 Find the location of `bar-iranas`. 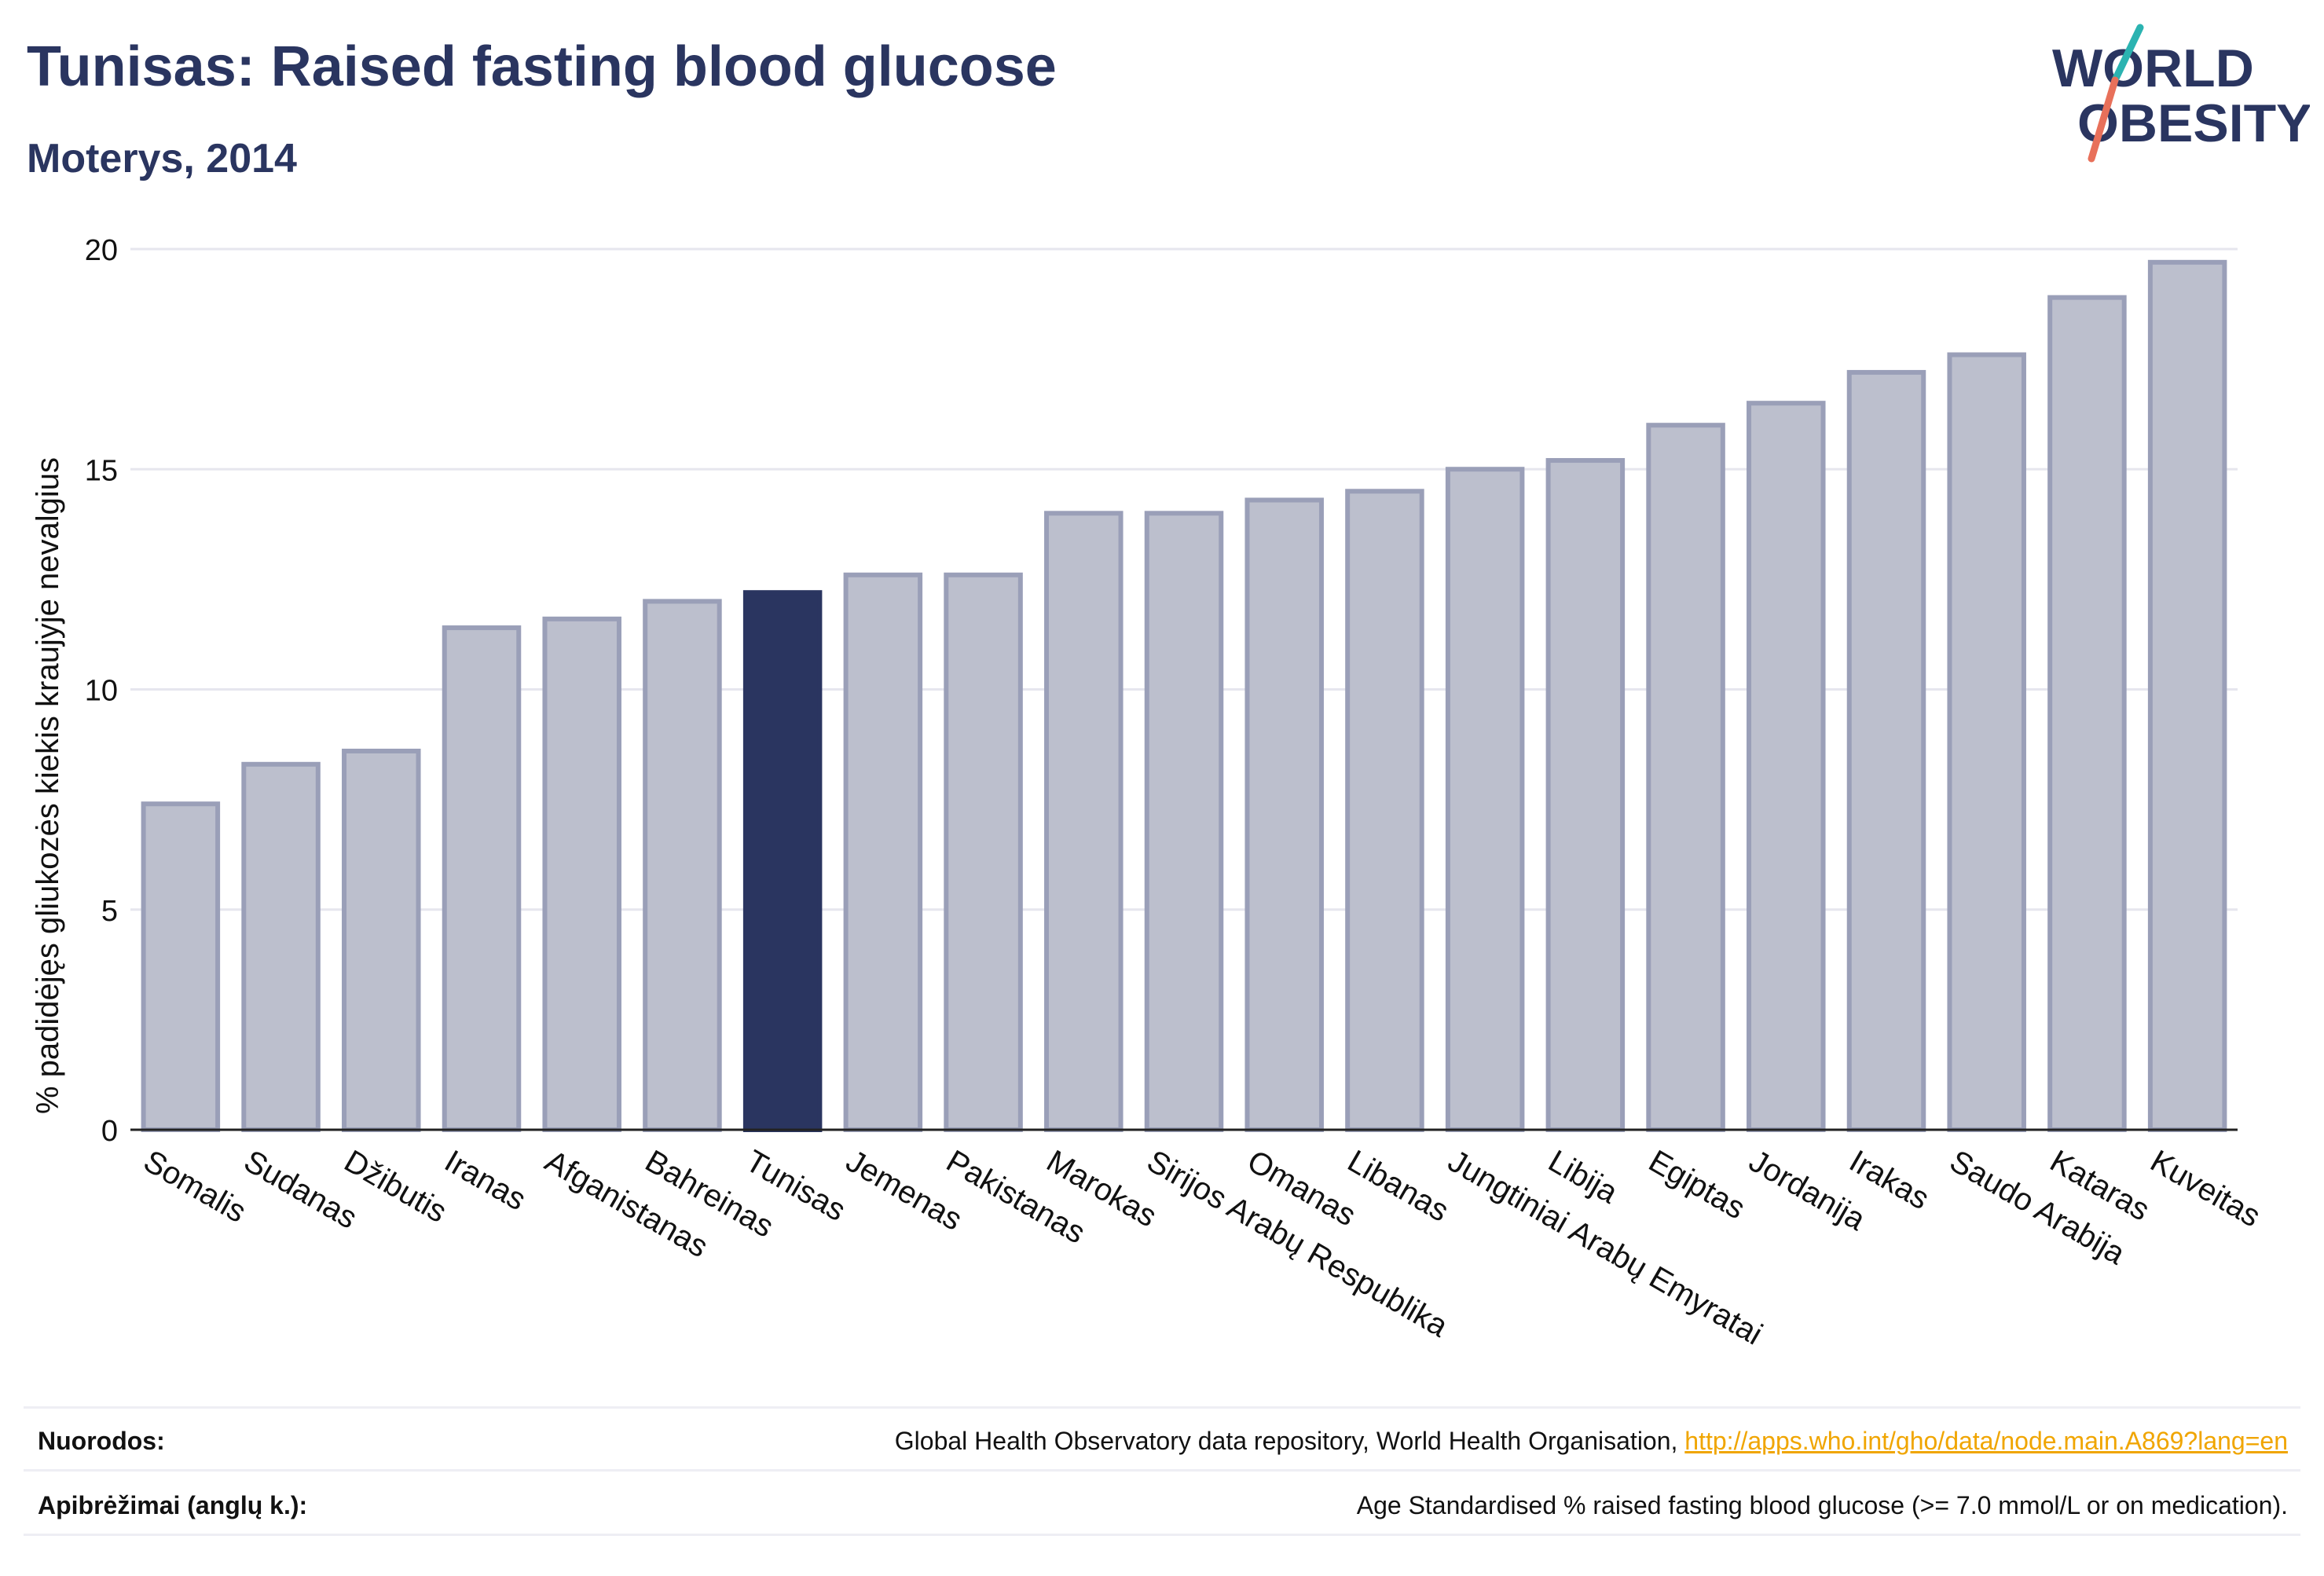

bar-iranas is located at coordinates (482, 878).